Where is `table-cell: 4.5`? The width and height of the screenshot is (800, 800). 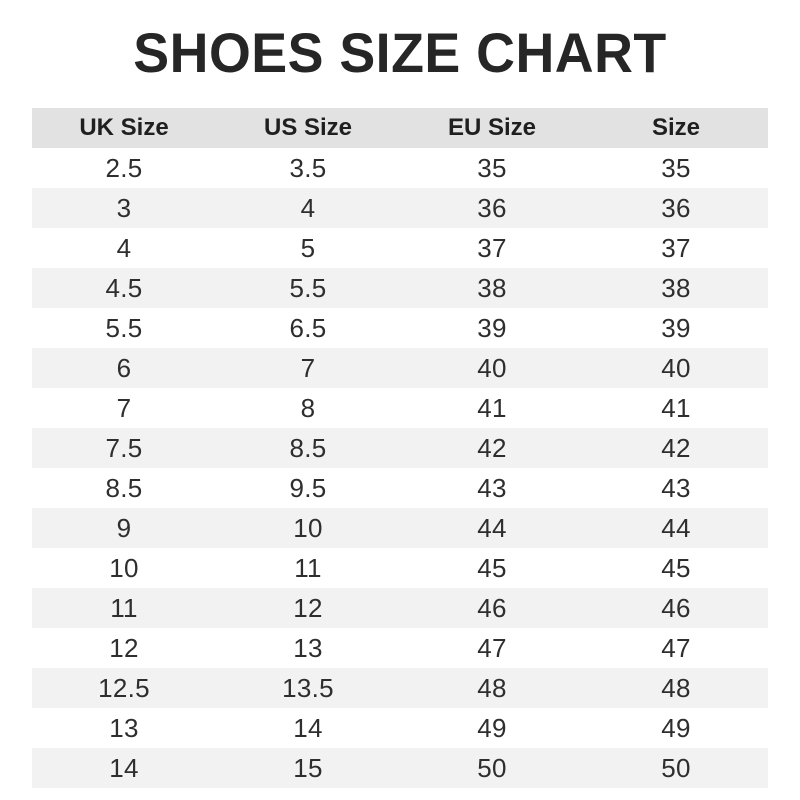 table-cell: 4.5 is located at coordinates (124, 287).